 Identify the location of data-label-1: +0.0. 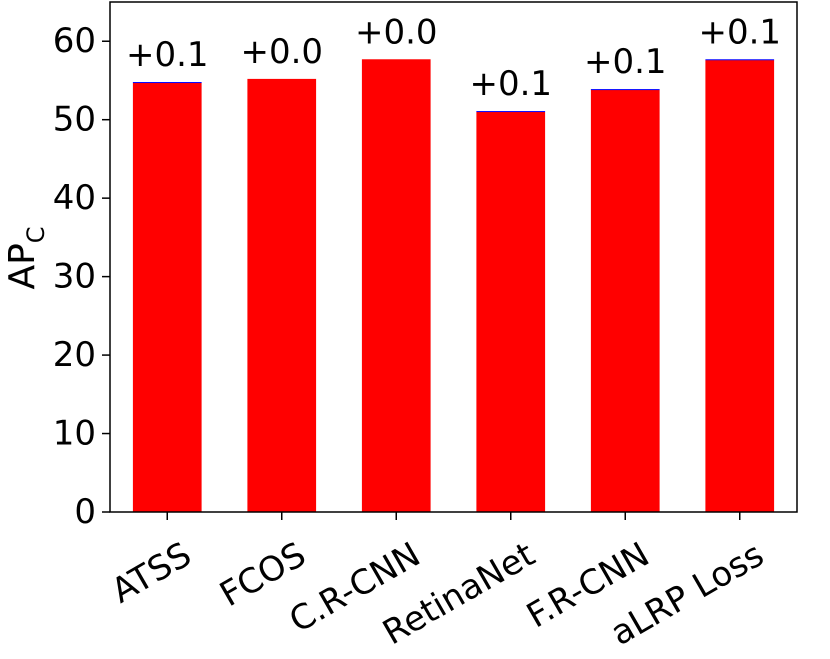
(281, 52).